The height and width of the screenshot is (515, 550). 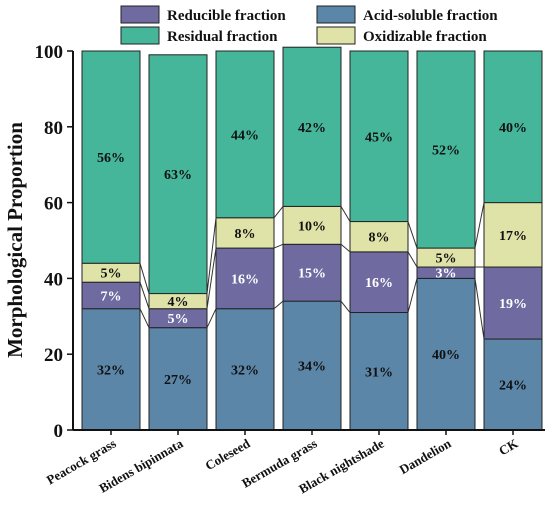 I want to click on legend-label-acid-soluble-fraction: Acid-soluble fraction, so click(x=430, y=16).